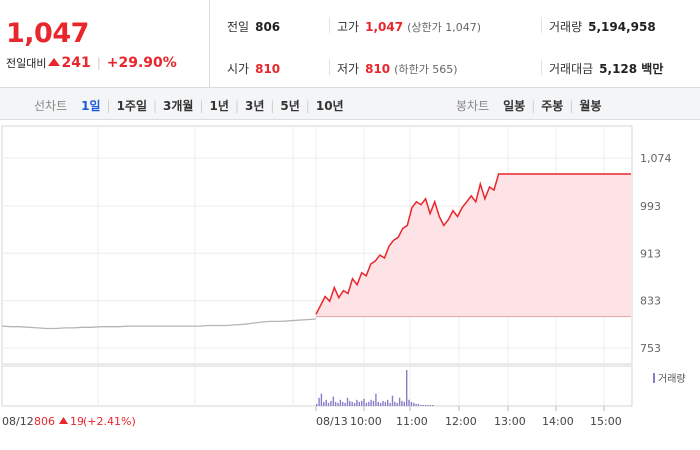 The height and width of the screenshot is (450, 700). I want to click on price-box: 1,047 전일대비 241 | +29.90%, so click(105, 44).